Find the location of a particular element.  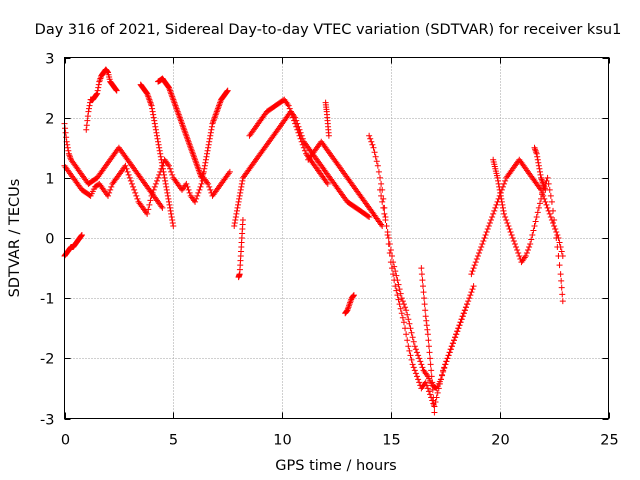

series-track-r is located at coordinates (540, 168).